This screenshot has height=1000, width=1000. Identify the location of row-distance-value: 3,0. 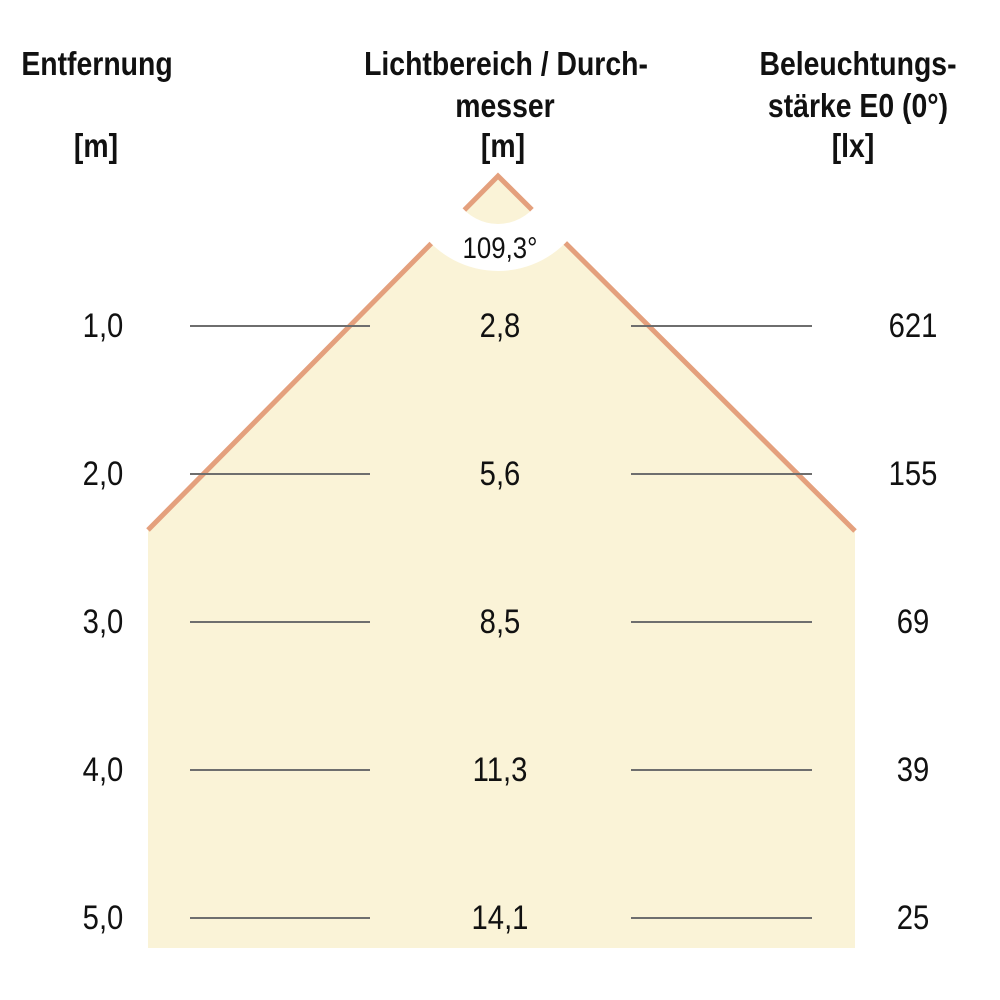
(103, 622).